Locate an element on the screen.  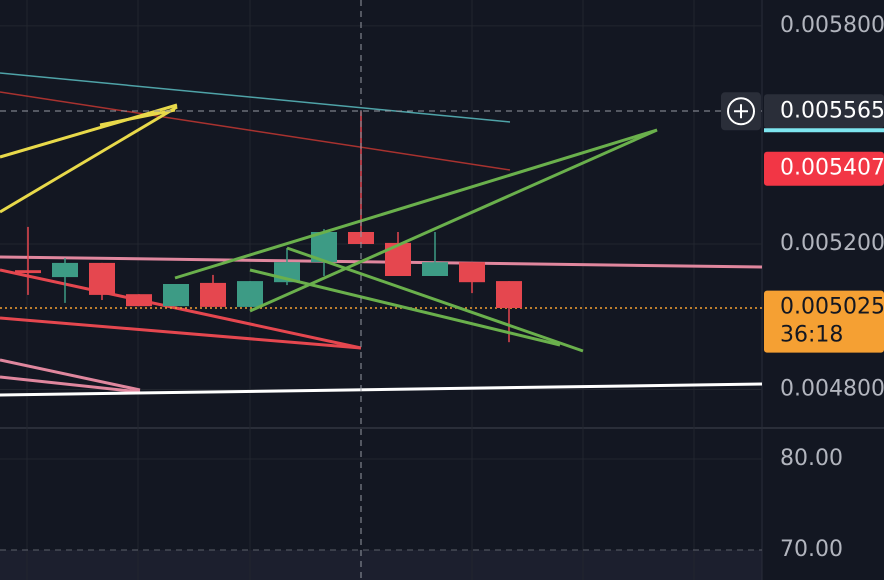
add-icon is located at coordinates (741, 111).